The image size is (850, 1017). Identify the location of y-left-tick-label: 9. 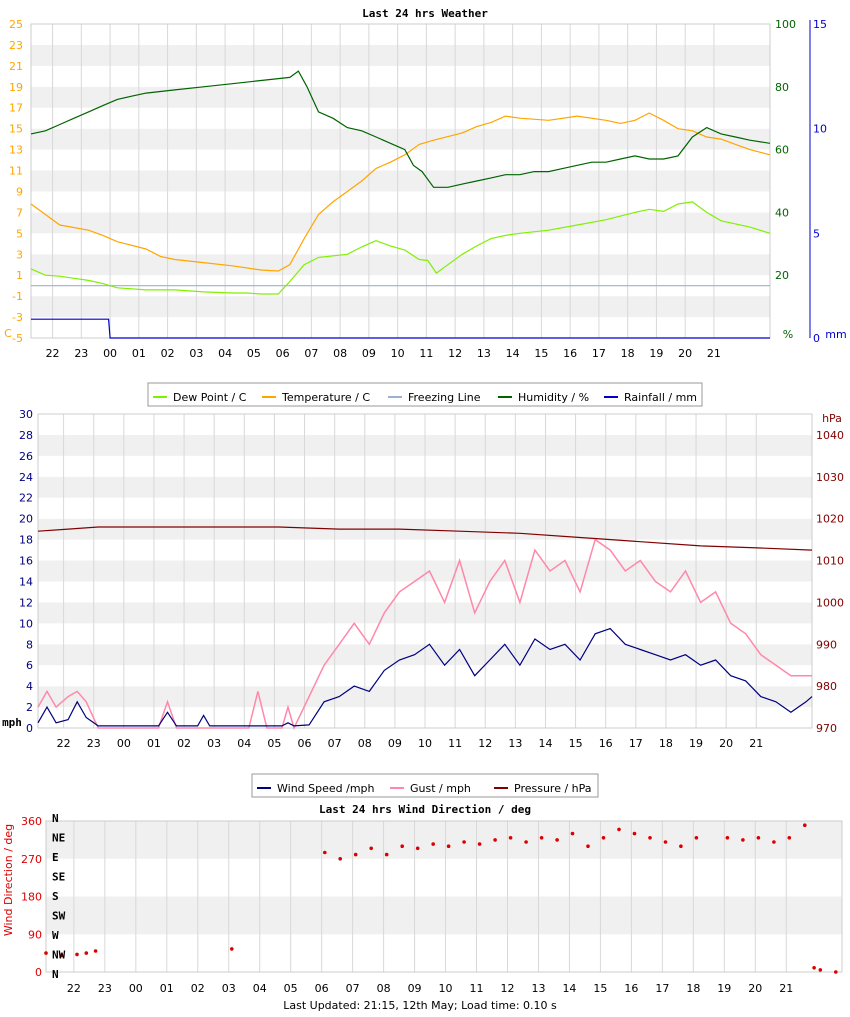
(19, 191).